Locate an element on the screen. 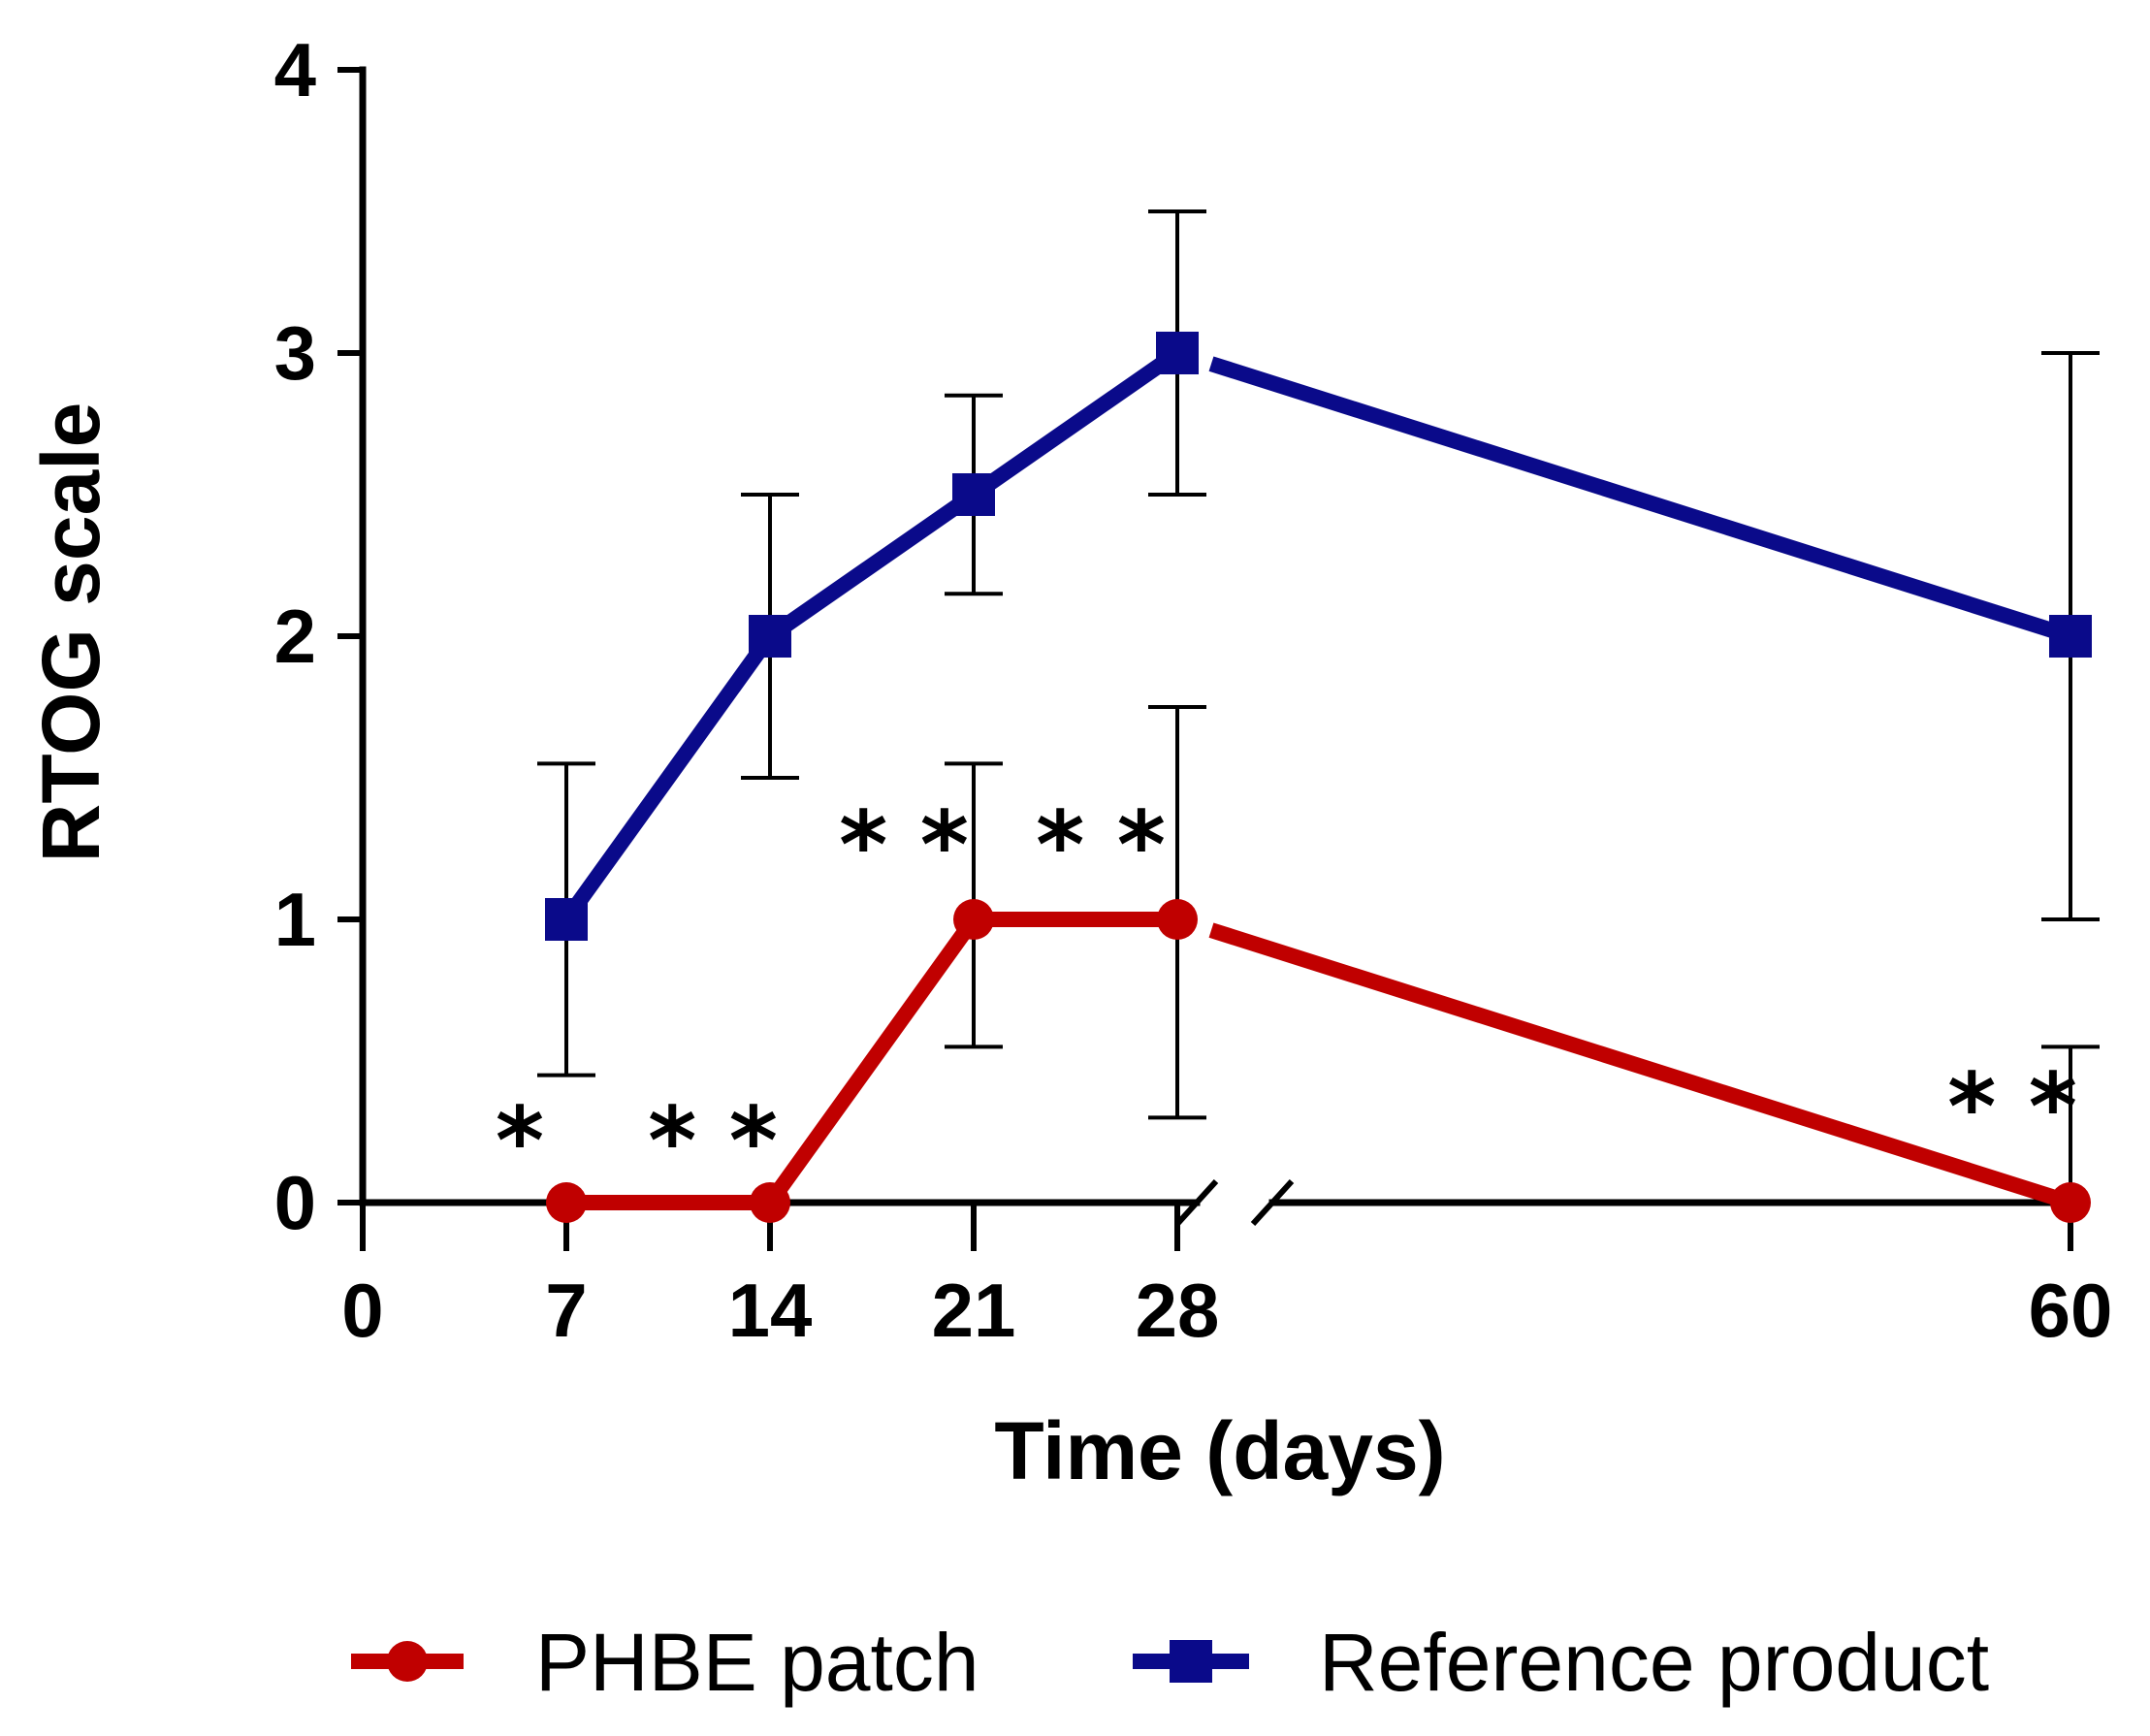 The height and width of the screenshot is (1736, 2150). y-tick-label: 3 is located at coordinates (295, 353).